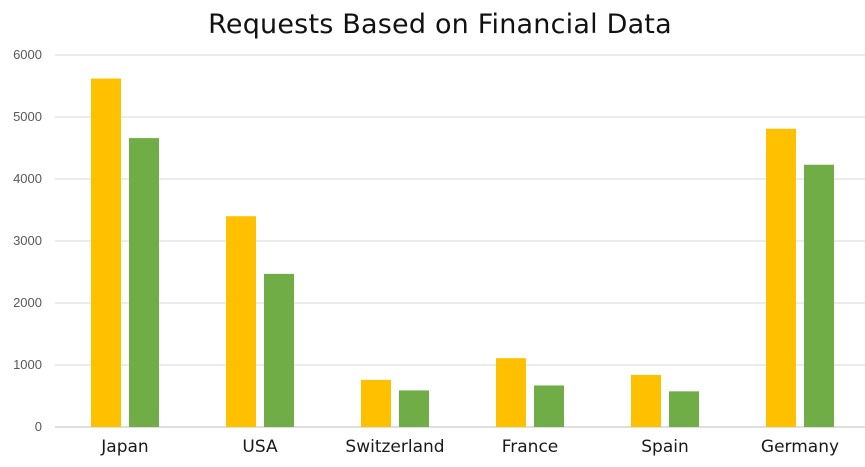  What do you see at coordinates (800, 447) in the screenshot?
I see `x-category-label: Germany` at bounding box center [800, 447].